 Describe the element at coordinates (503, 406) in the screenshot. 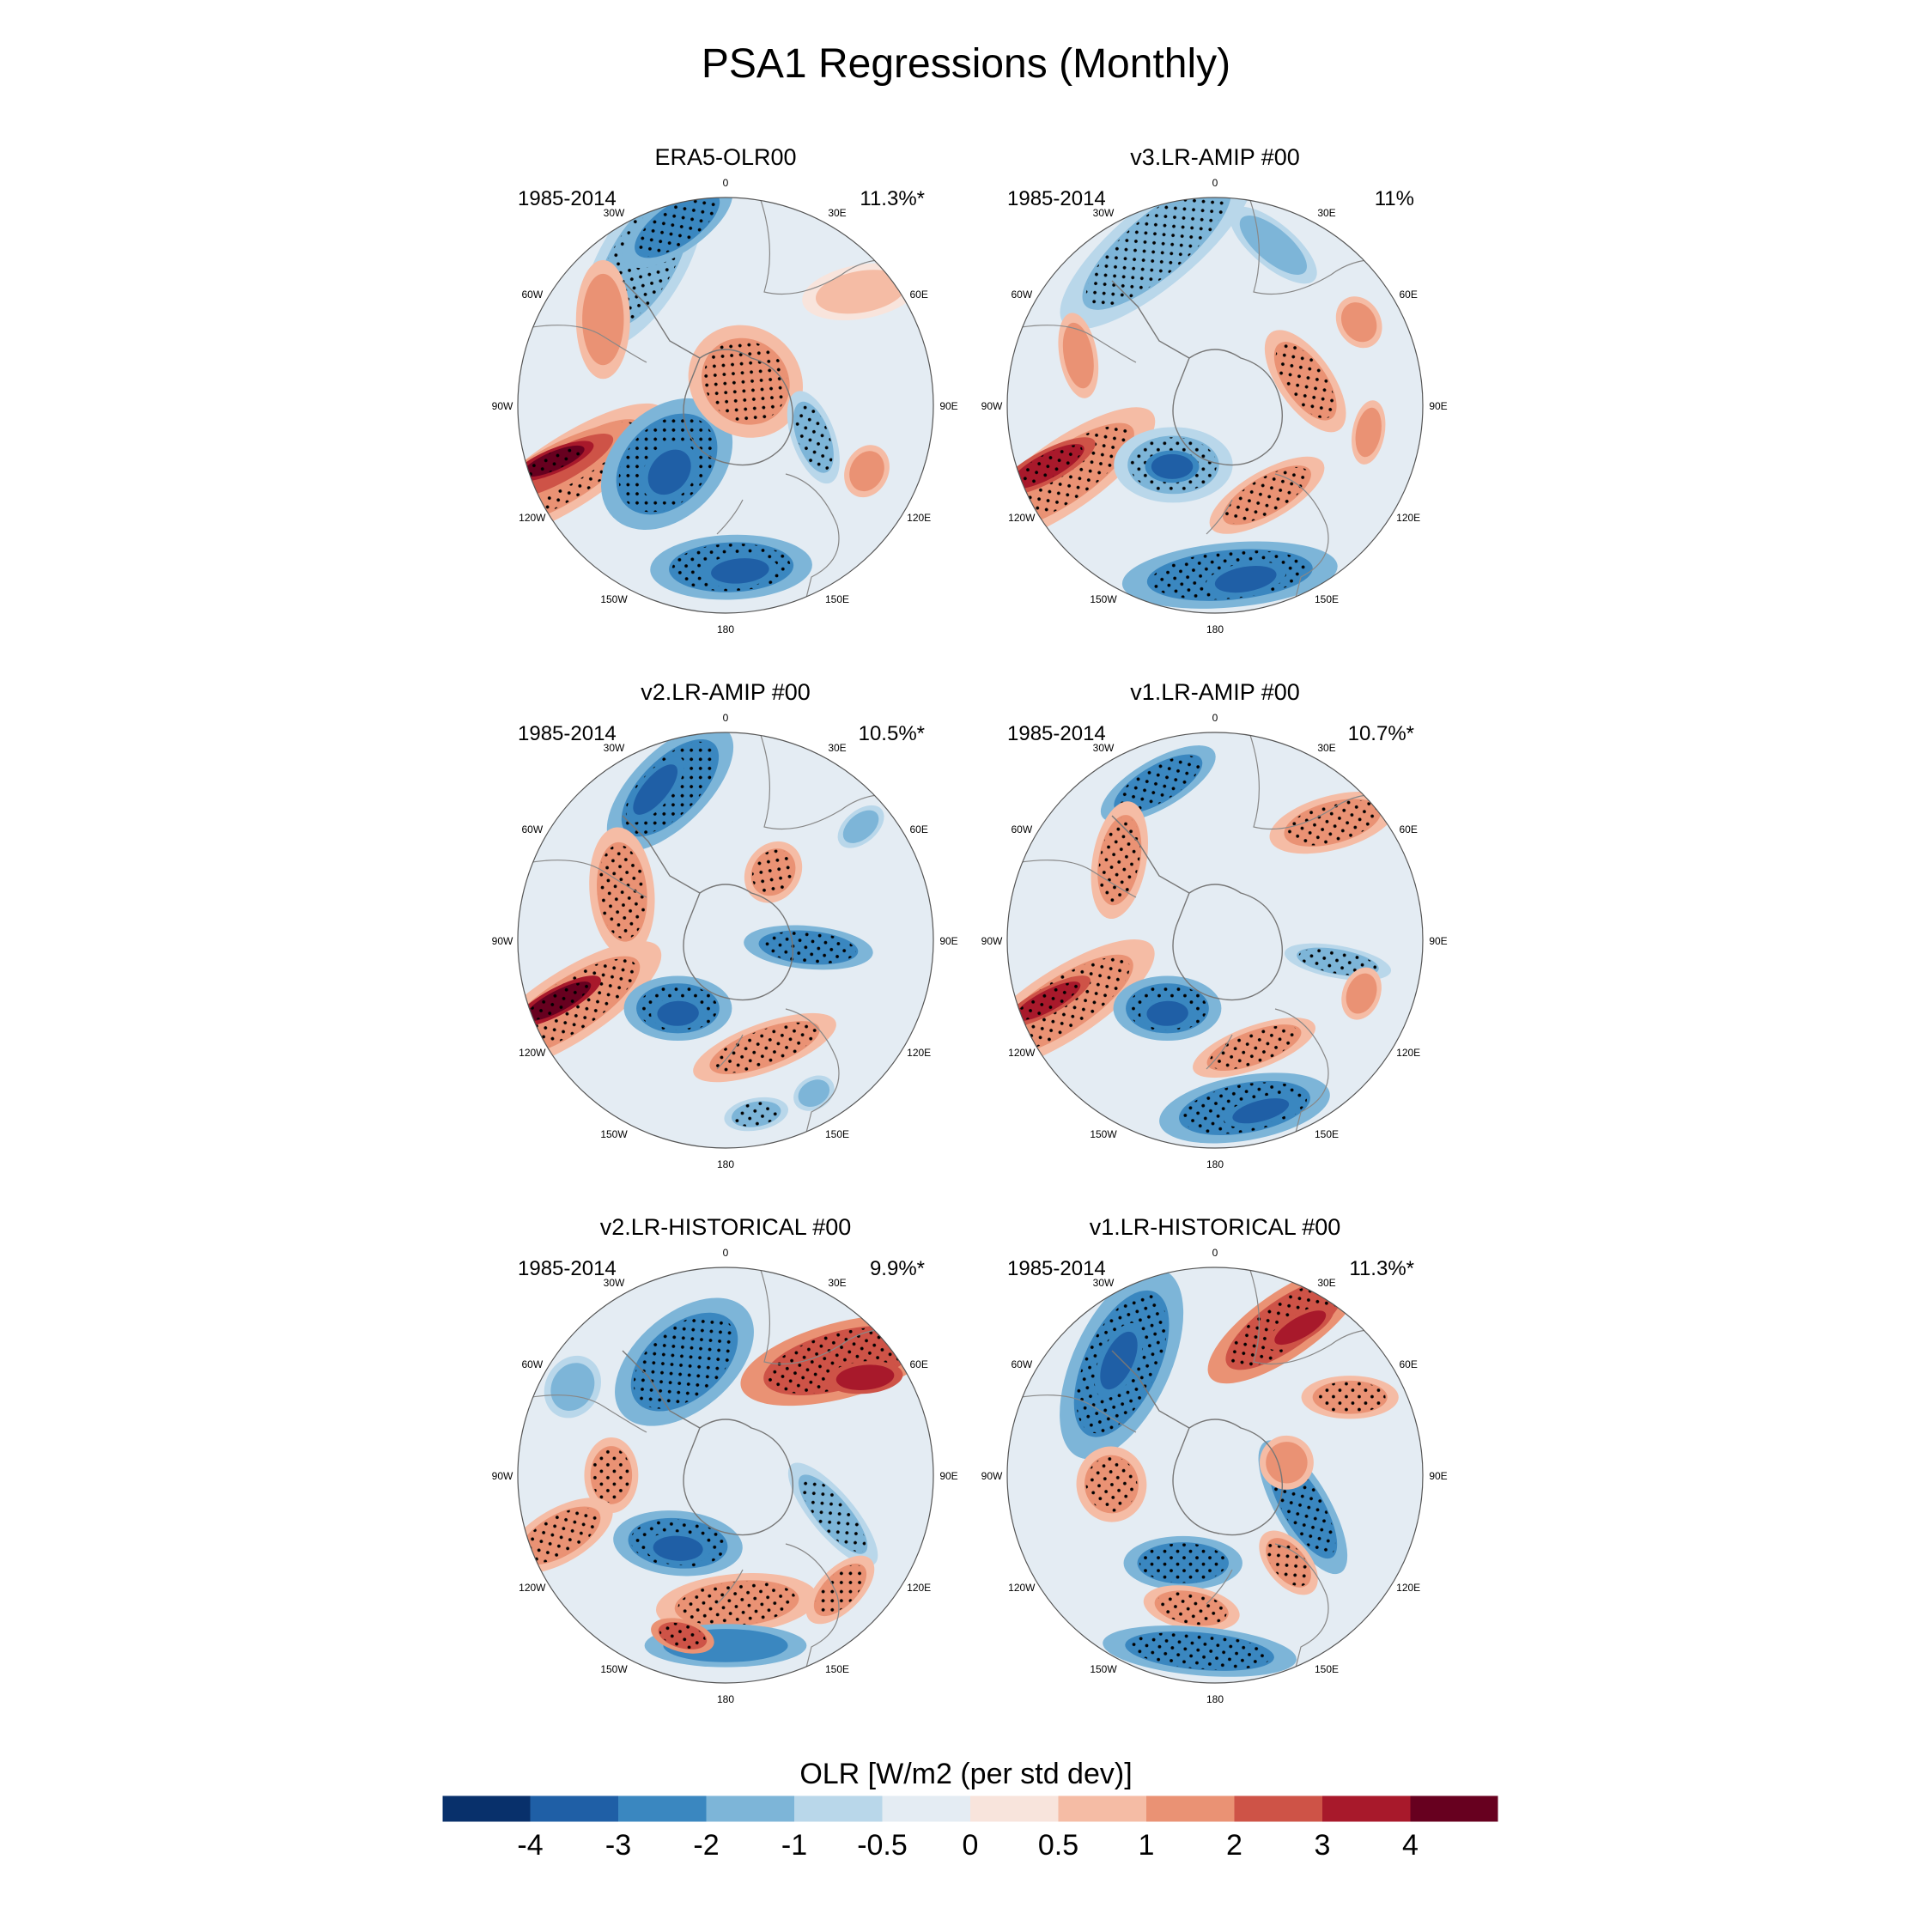

I see `longitude-label: 90W` at that location.